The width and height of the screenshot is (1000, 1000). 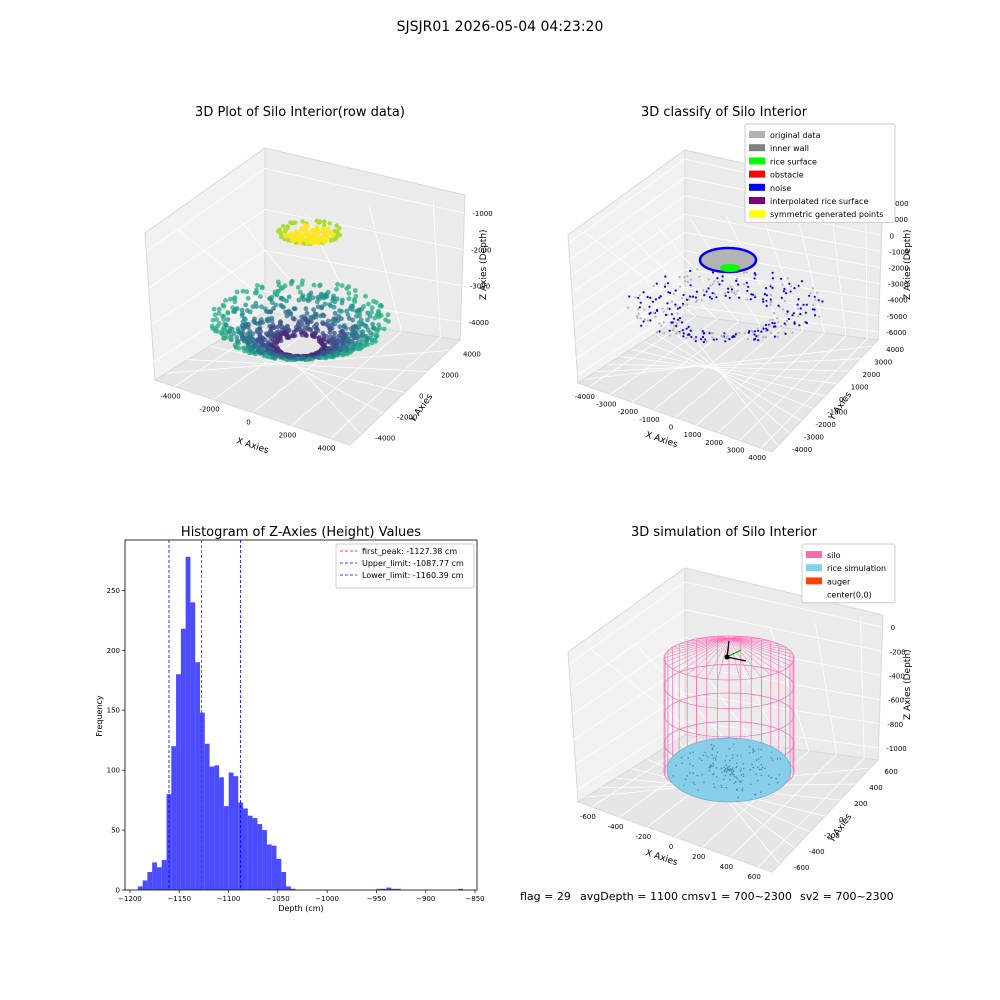 I want to click on scatter-points, so click(x=300, y=290).